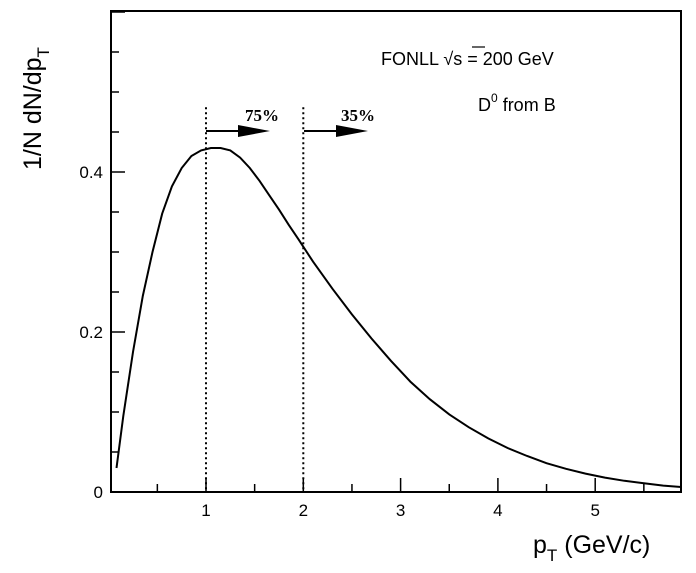 The width and height of the screenshot is (696, 573). What do you see at coordinates (102, 256) in the screenshot?
I see `y-axis: 0 0.2 0.4` at bounding box center [102, 256].